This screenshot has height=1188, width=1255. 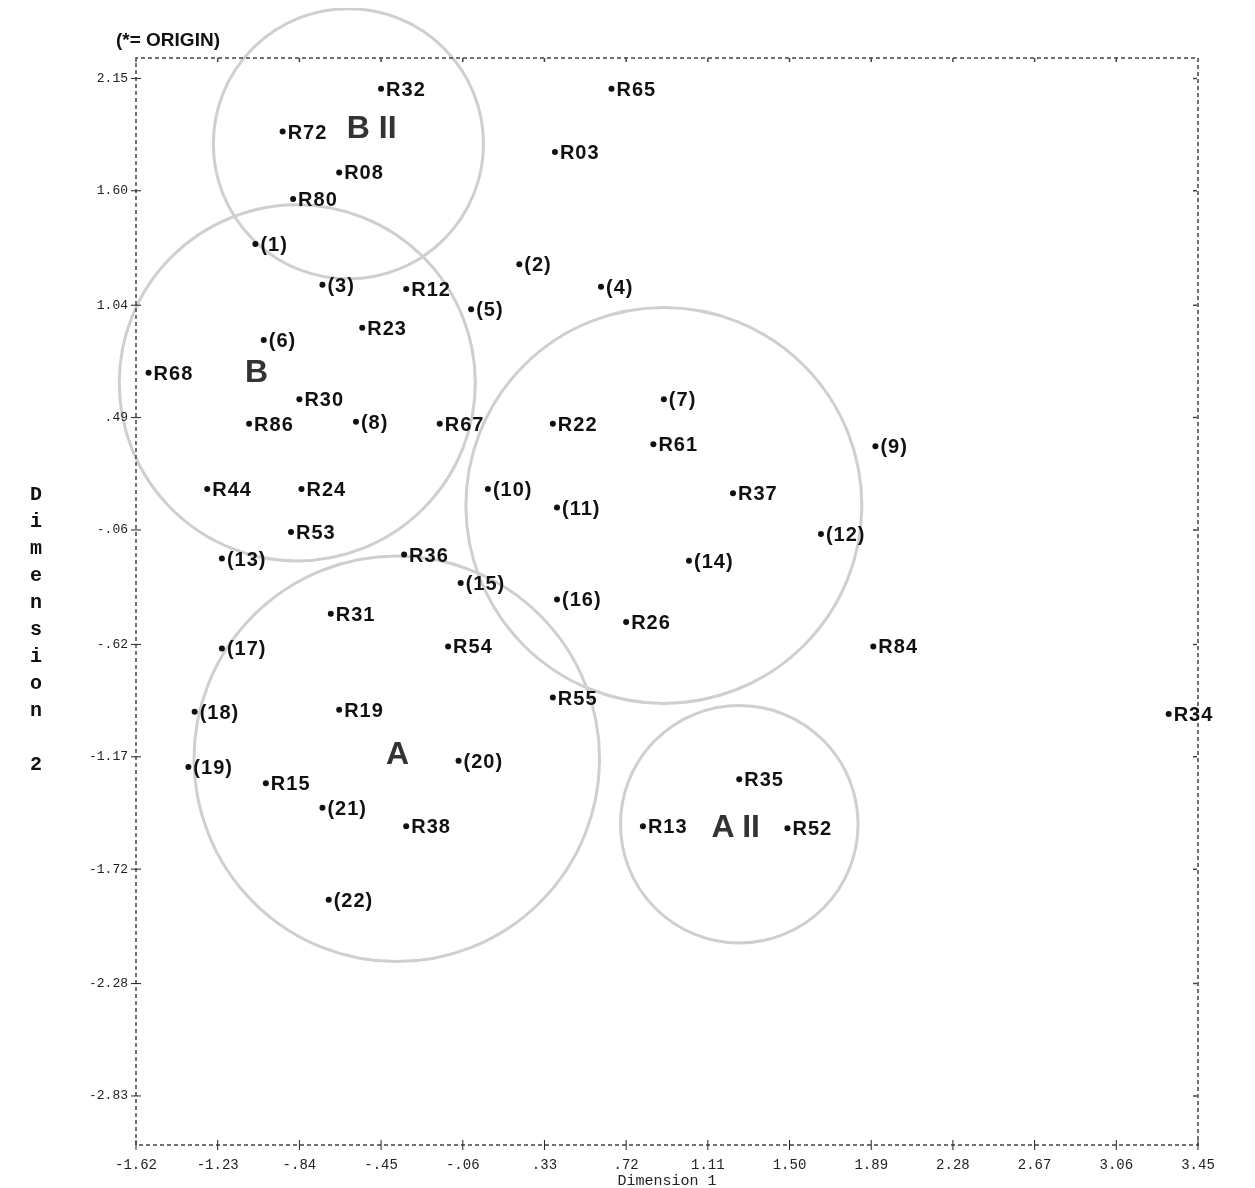 I want to click on x-tick-label: 1.11, so click(x=708, y=1165).